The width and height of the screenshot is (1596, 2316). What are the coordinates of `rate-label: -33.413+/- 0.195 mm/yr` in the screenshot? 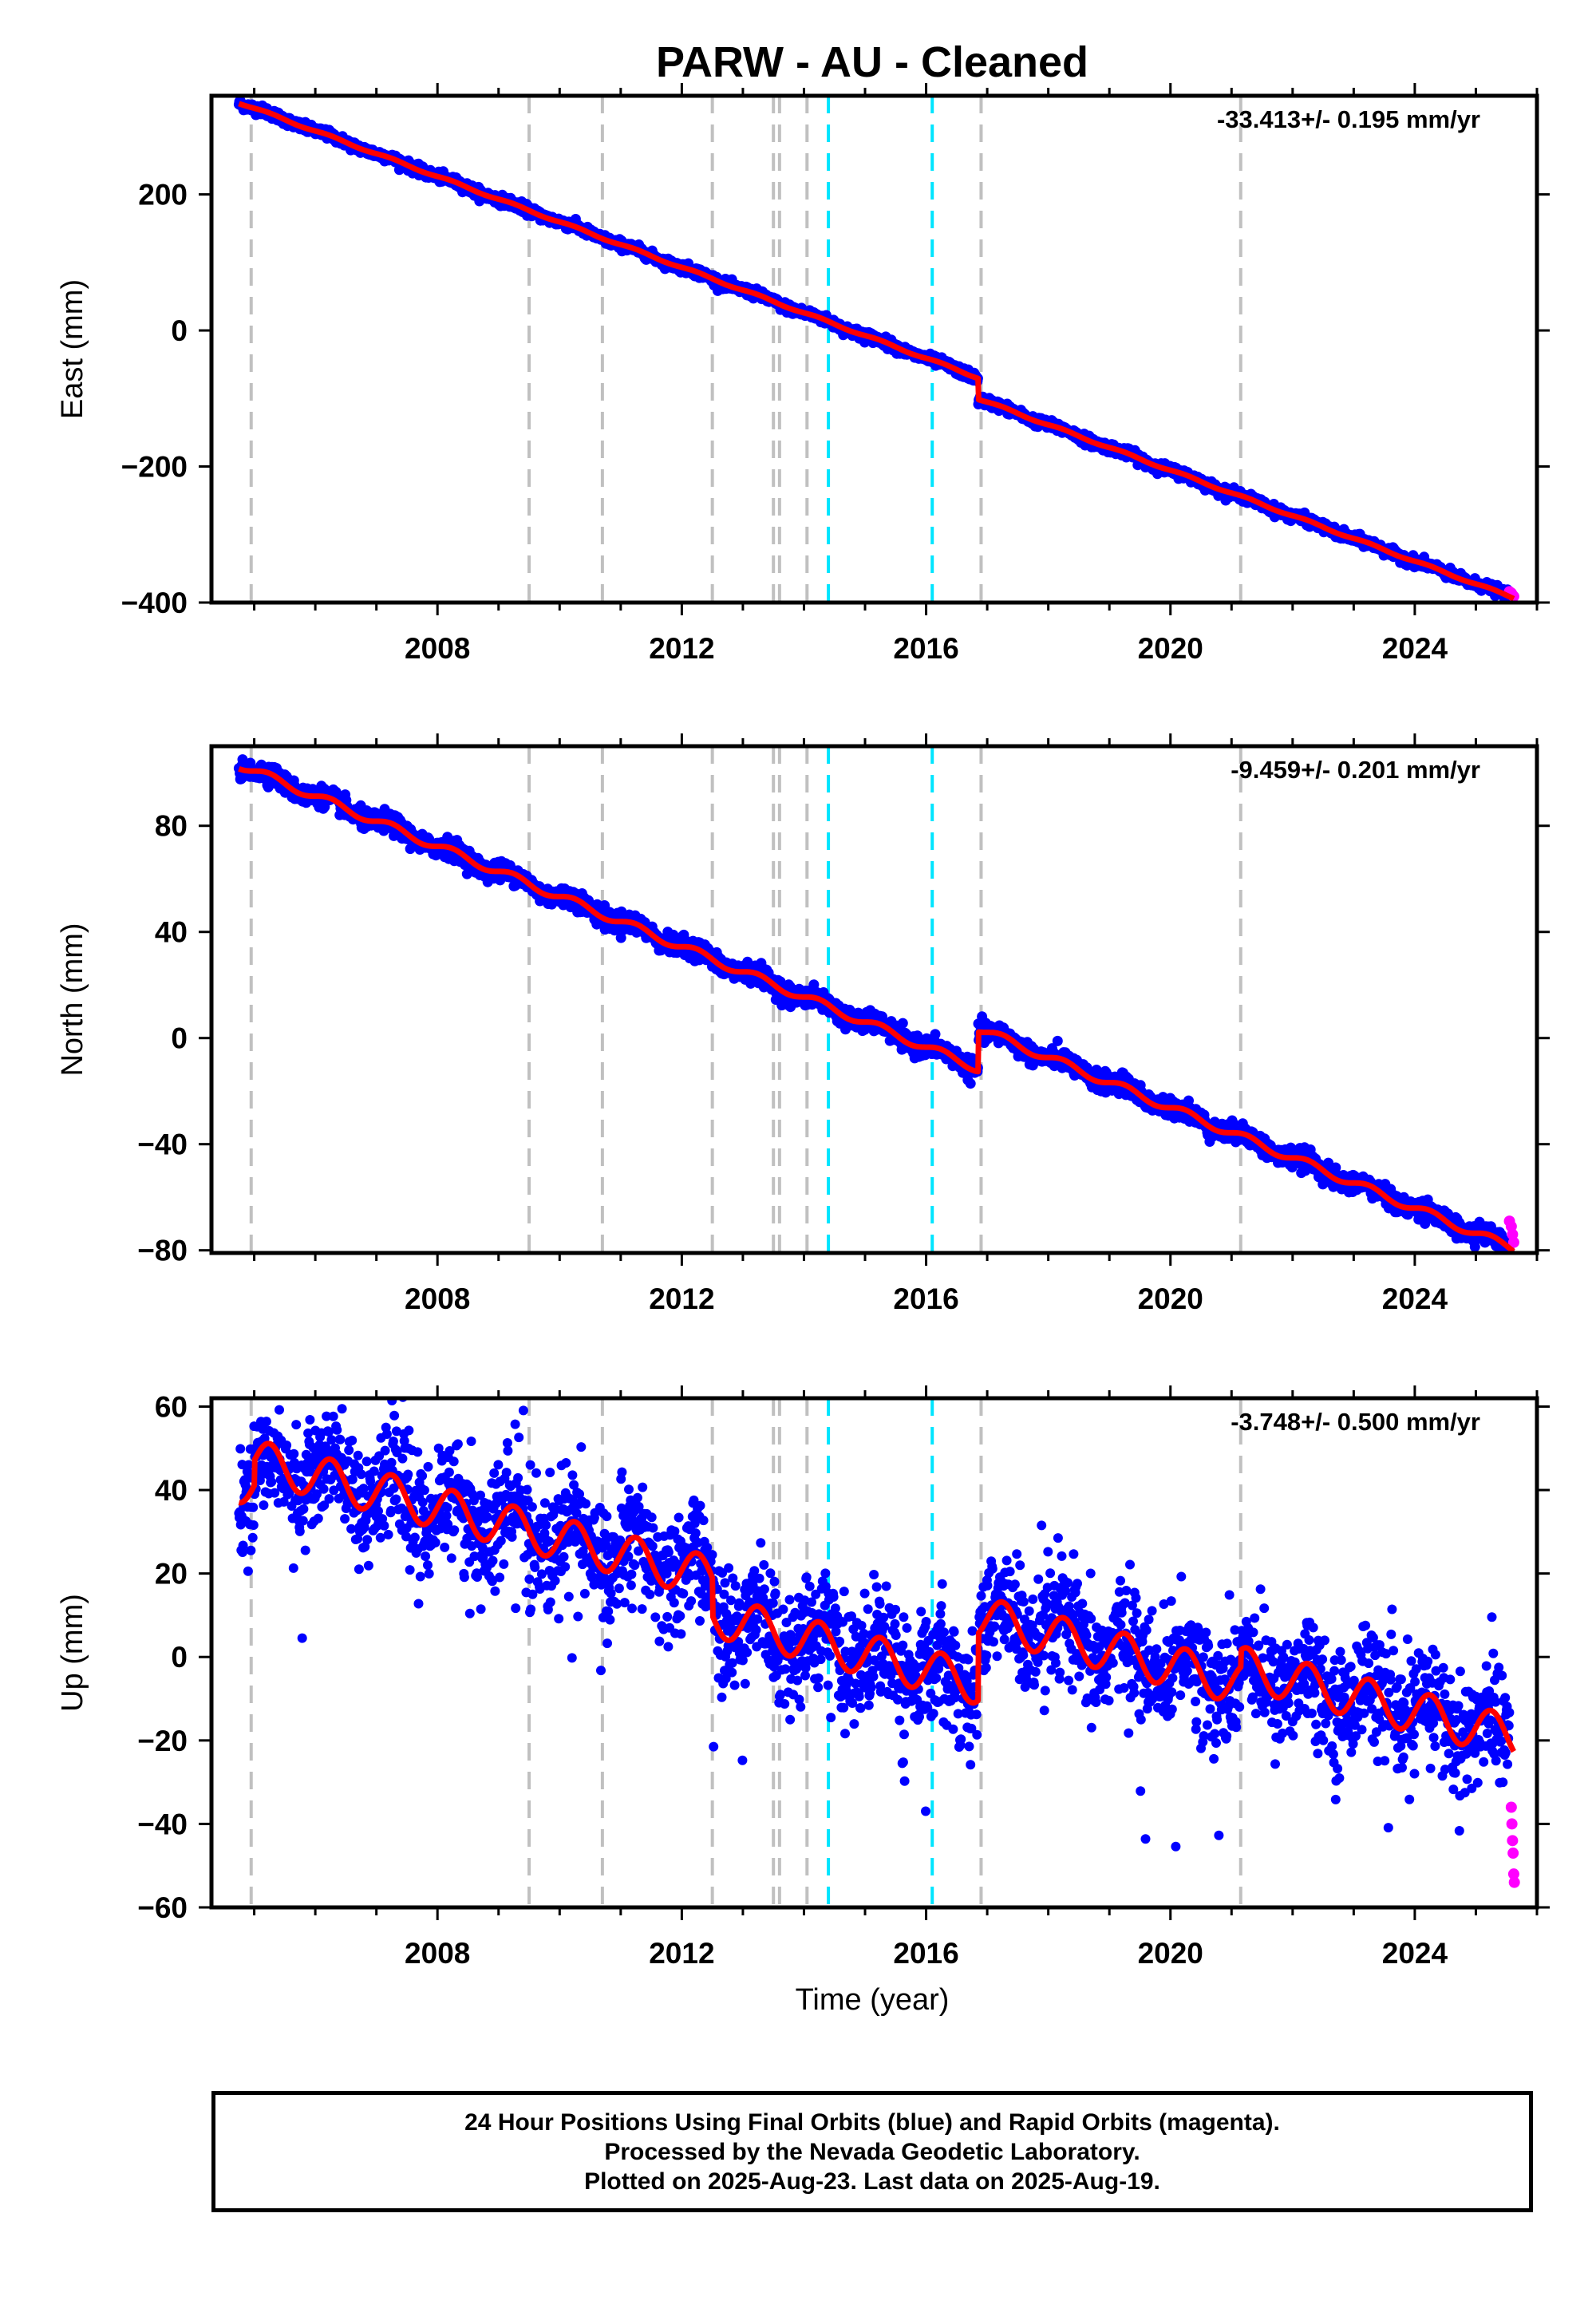 It's located at (1348, 119).